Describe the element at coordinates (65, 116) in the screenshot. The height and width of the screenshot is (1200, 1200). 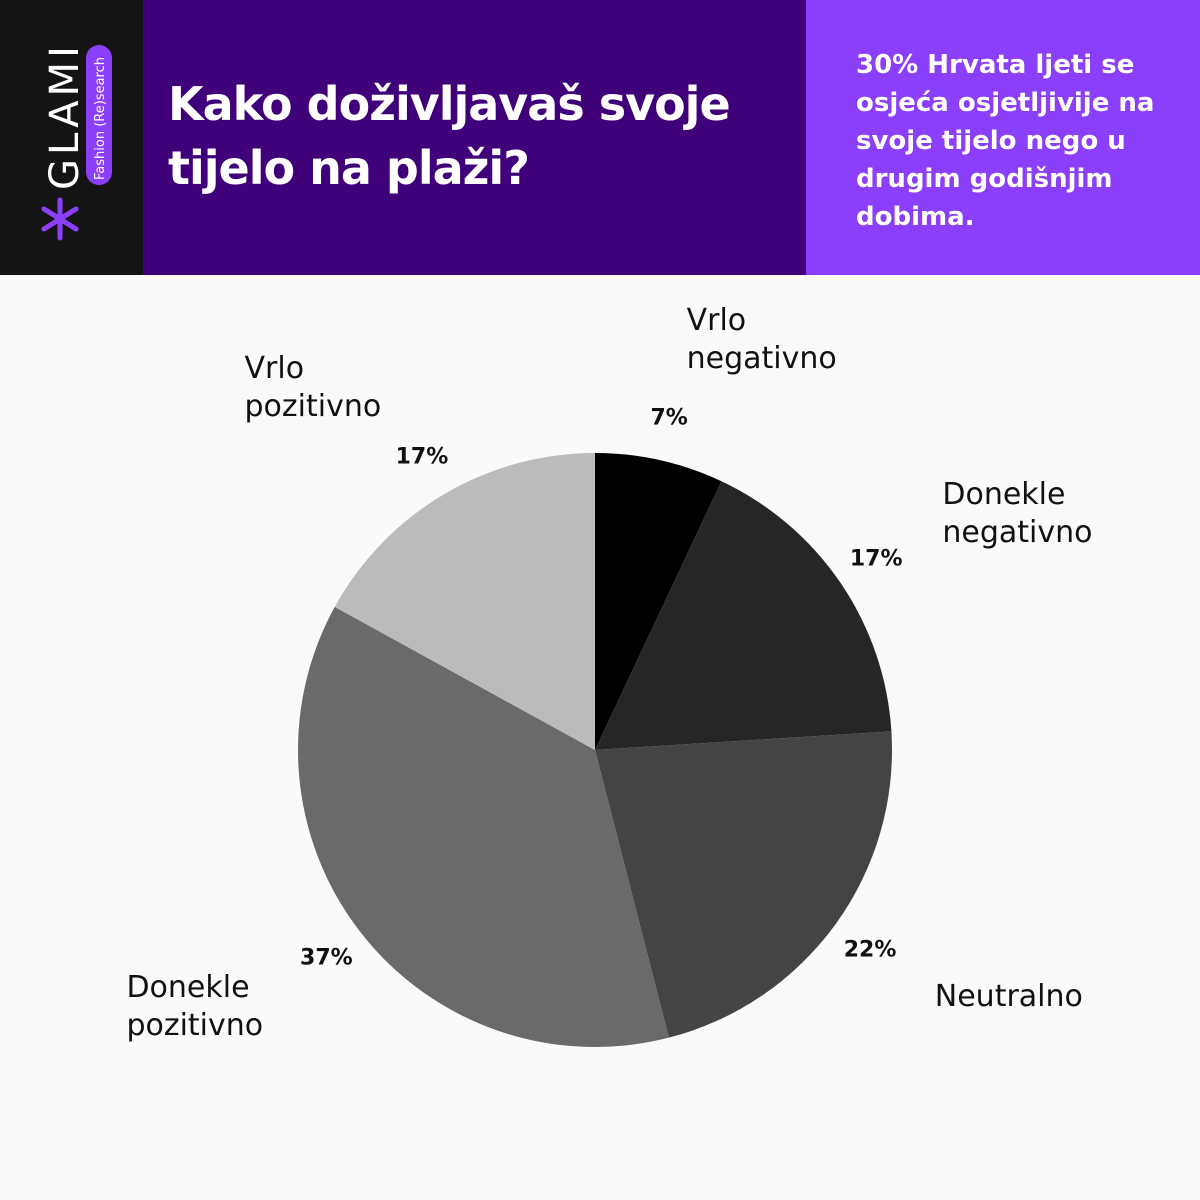
I see `logo-name: GLAMI` at that location.